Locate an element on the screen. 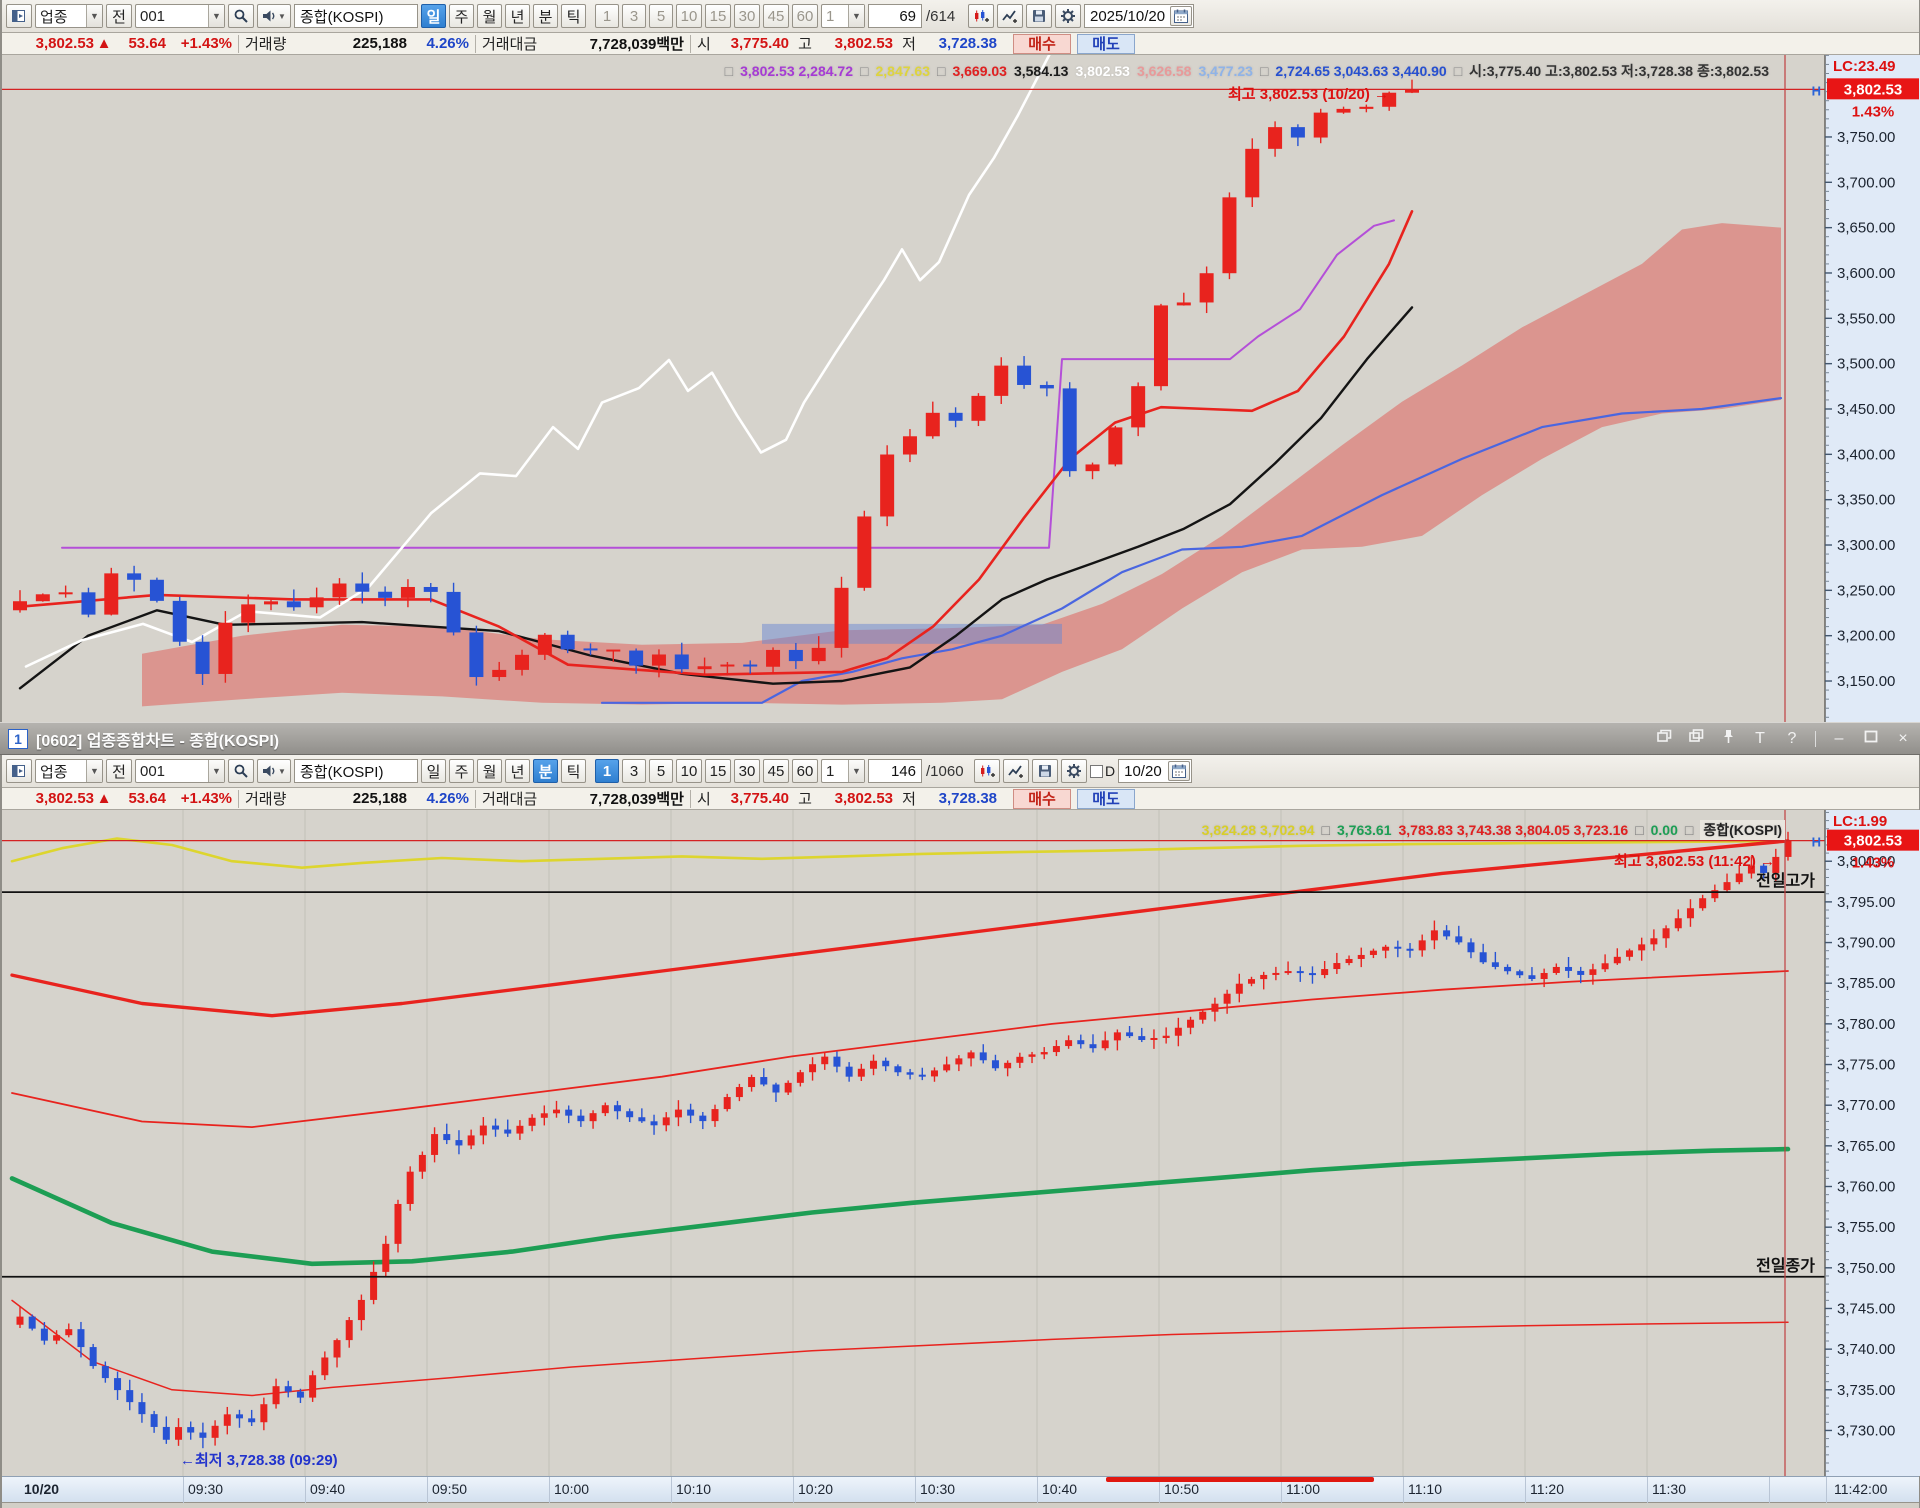  svg-text: 3,735.00 is located at coordinates (1866, 1390).